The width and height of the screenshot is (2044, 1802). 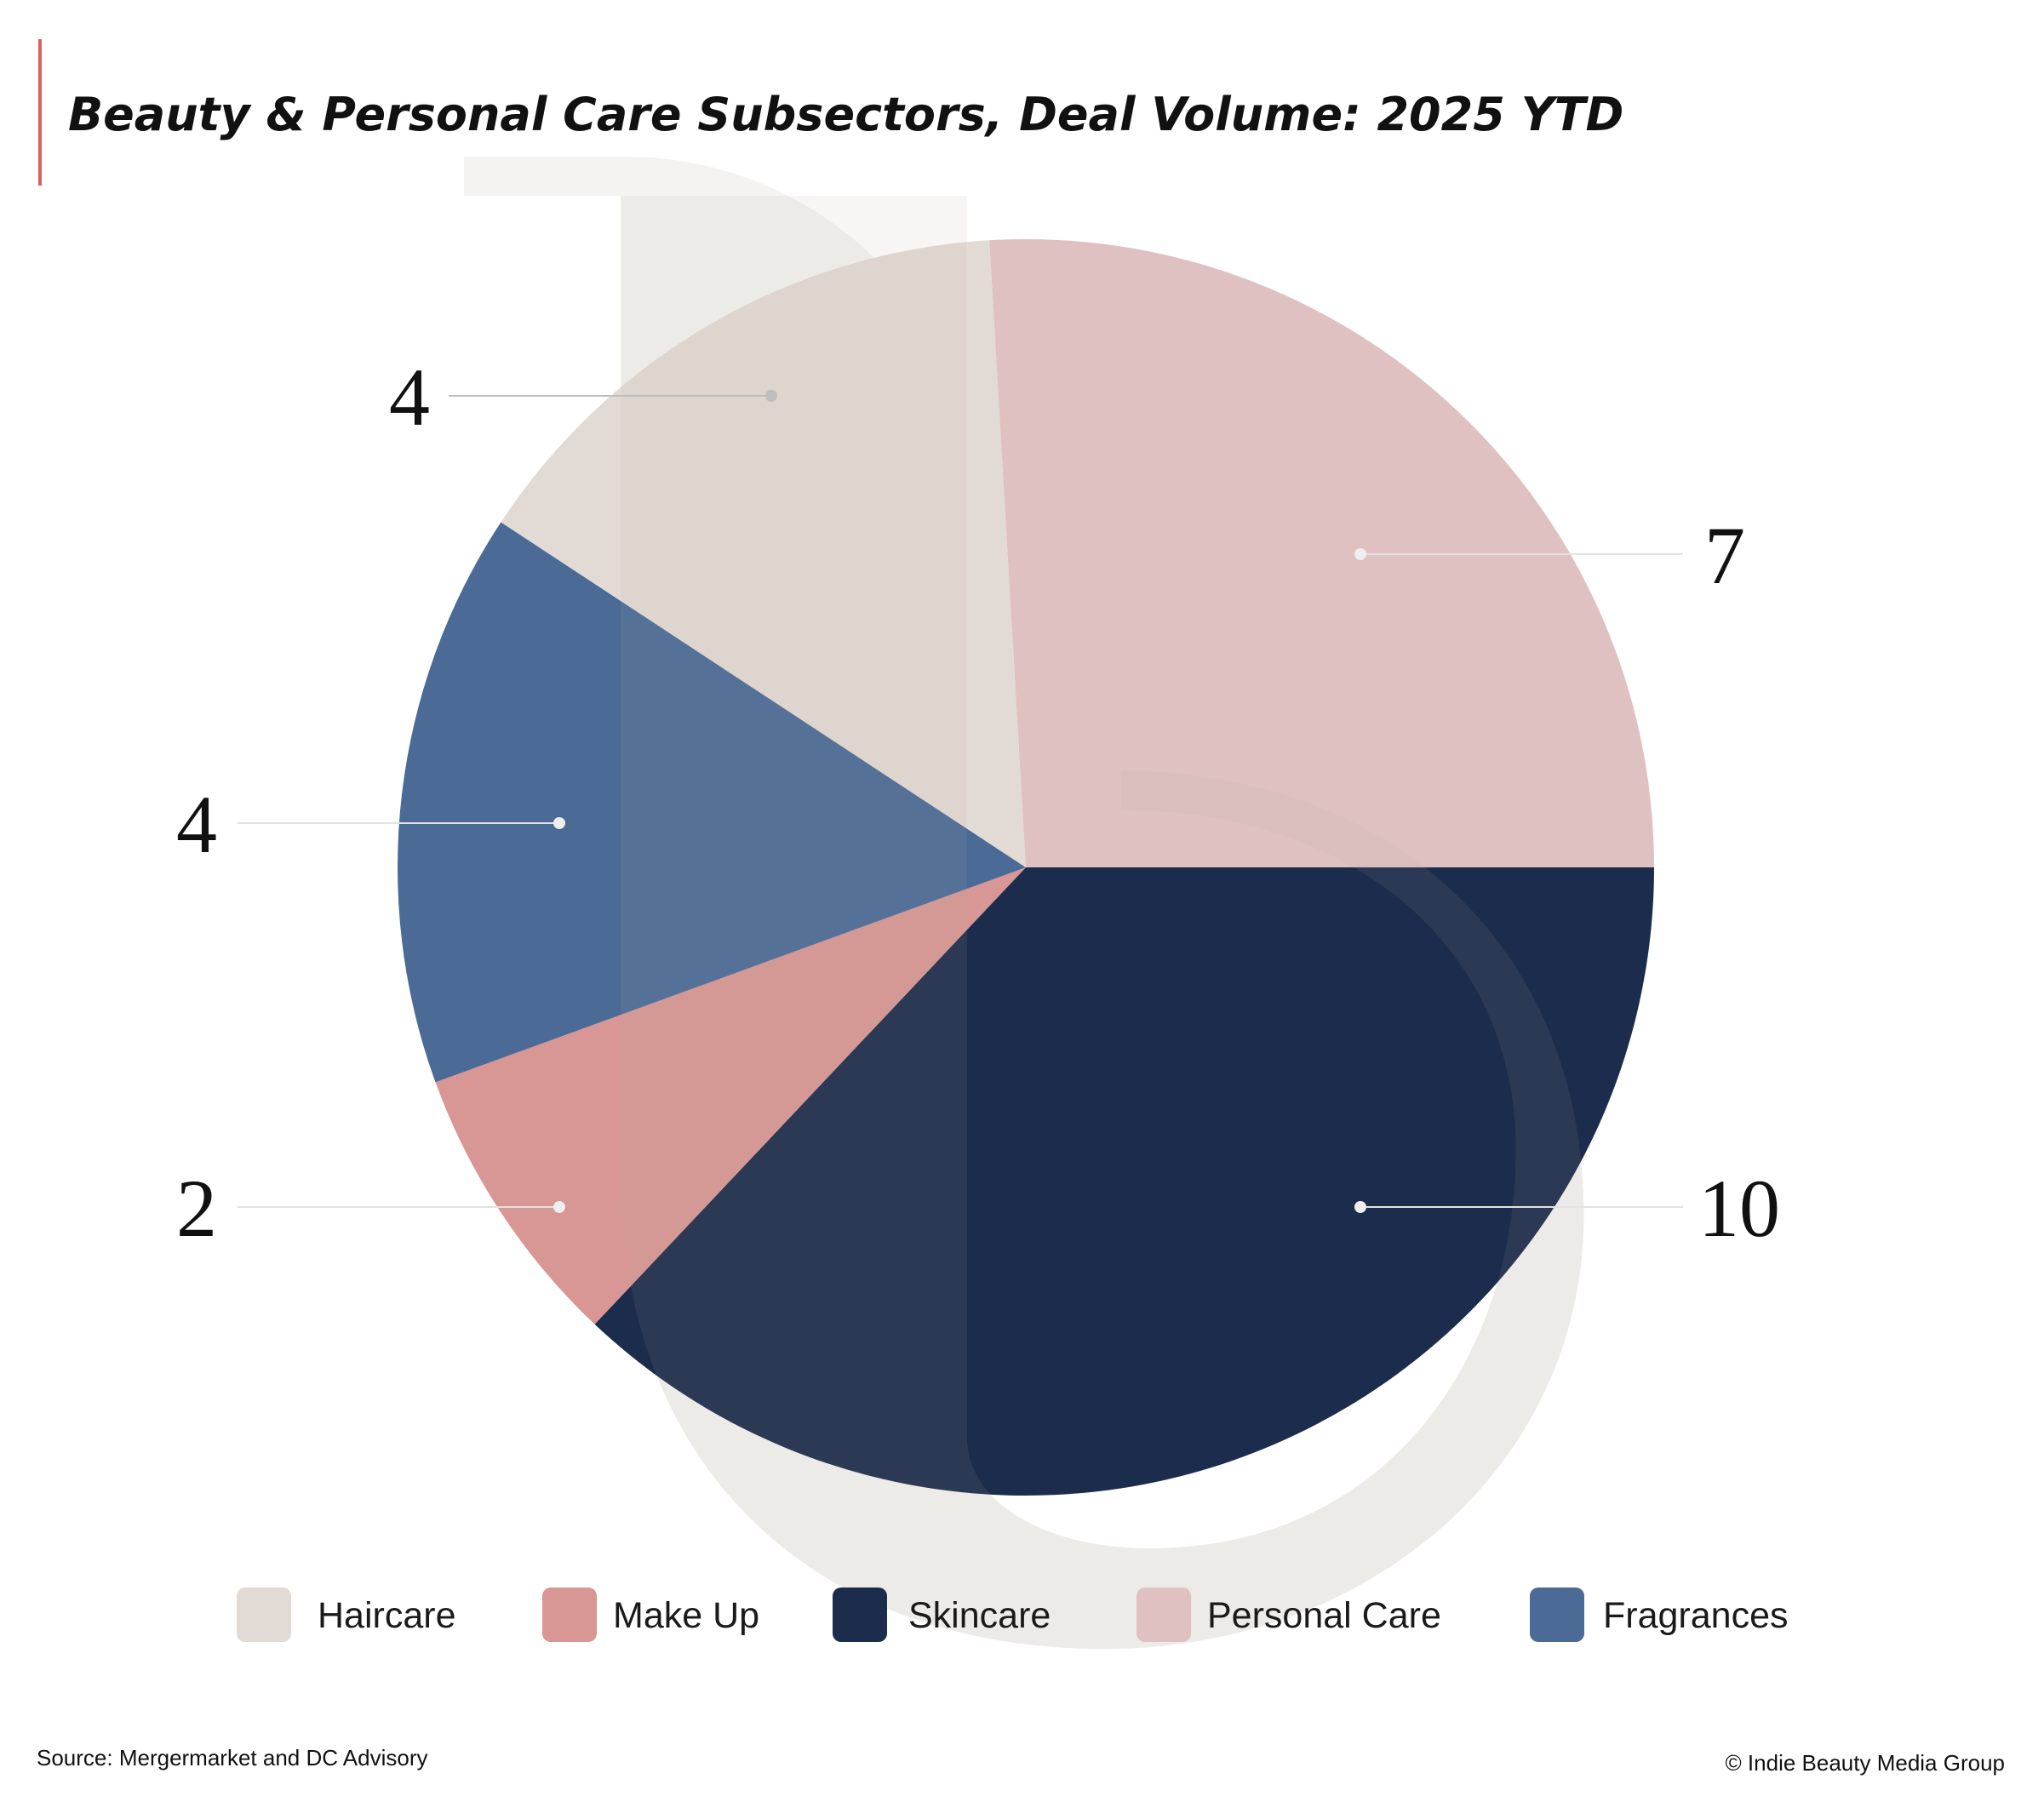 What do you see at coordinates (979, 1615) in the screenshot?
I see `legend-label: Skincare` at bounding box center [979, 1615].